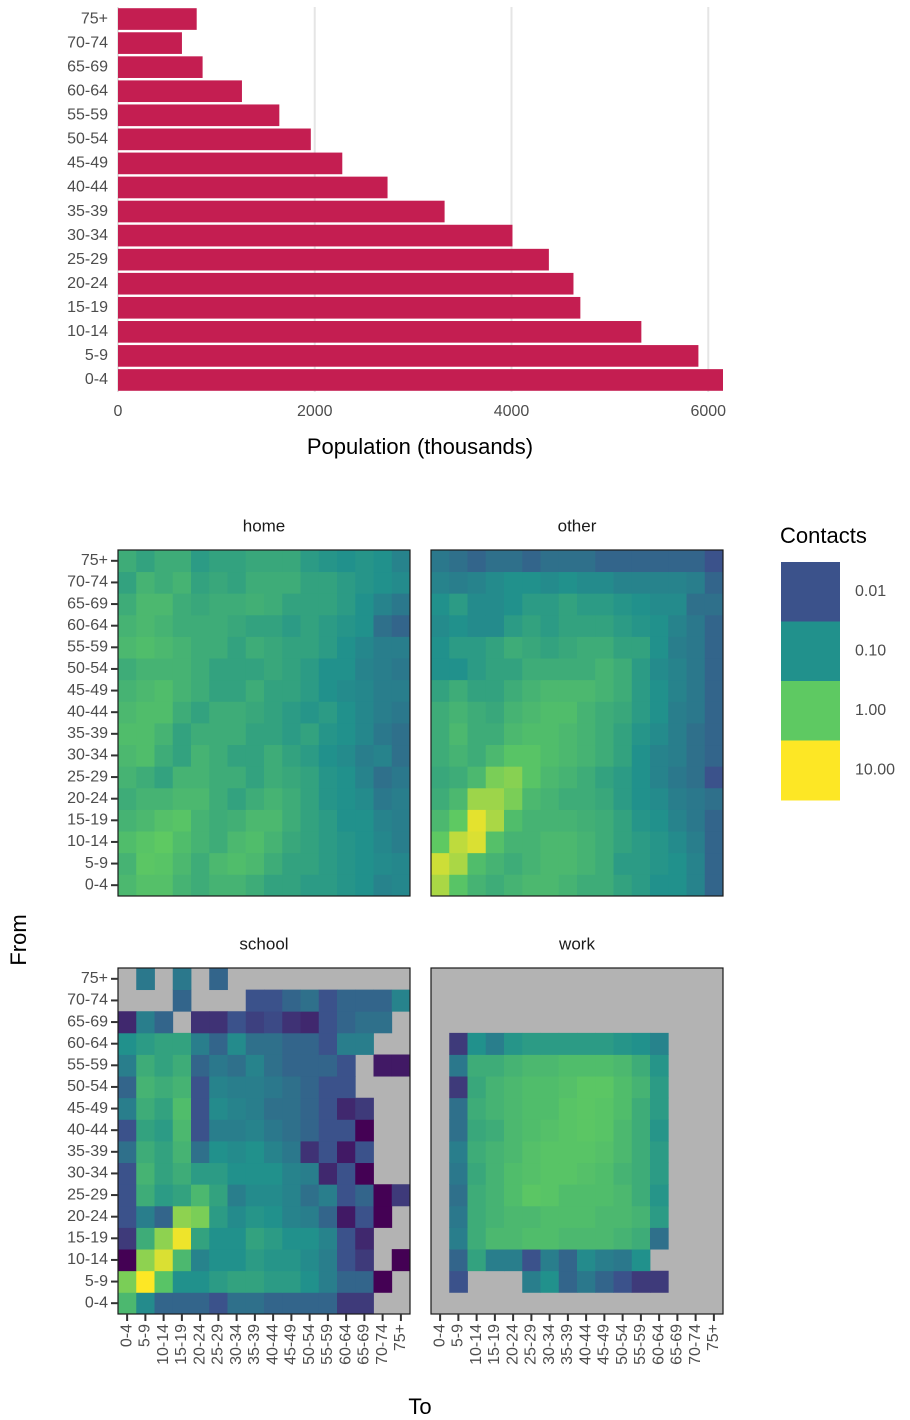  I want to click on bar, so click(346, 283).